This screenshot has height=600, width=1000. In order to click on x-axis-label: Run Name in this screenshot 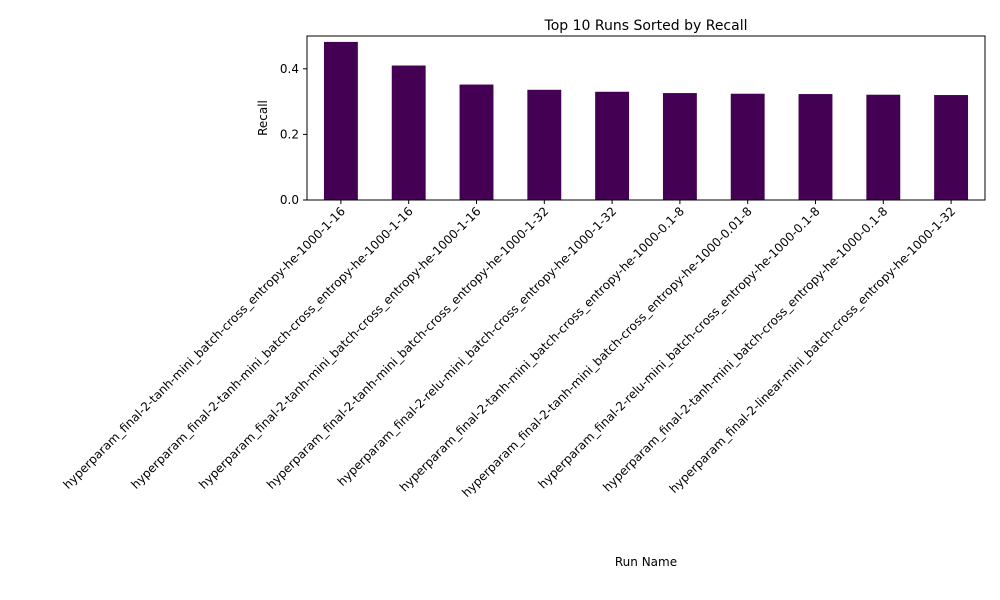, I will do `click(646, 562)`.